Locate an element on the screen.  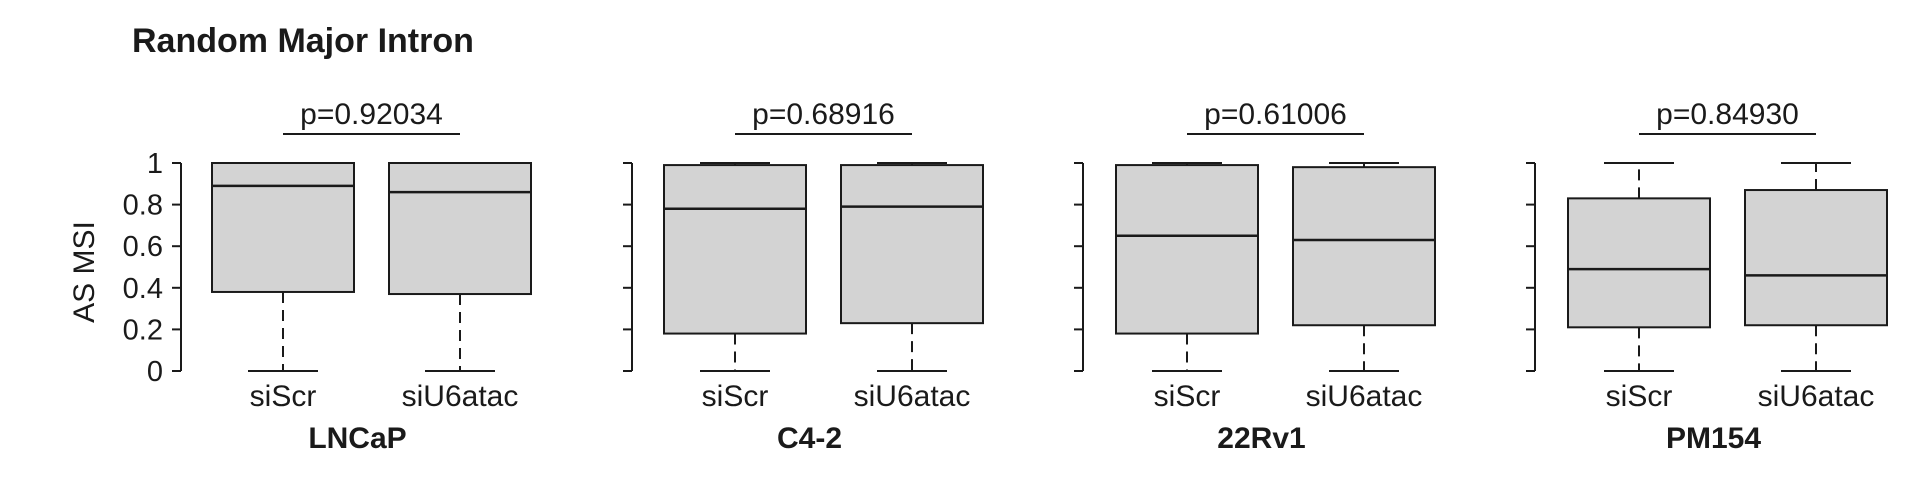
panel-pm154: siScr siU6atac p=0.84930 PM154 is located at coordinates (1707, 276).